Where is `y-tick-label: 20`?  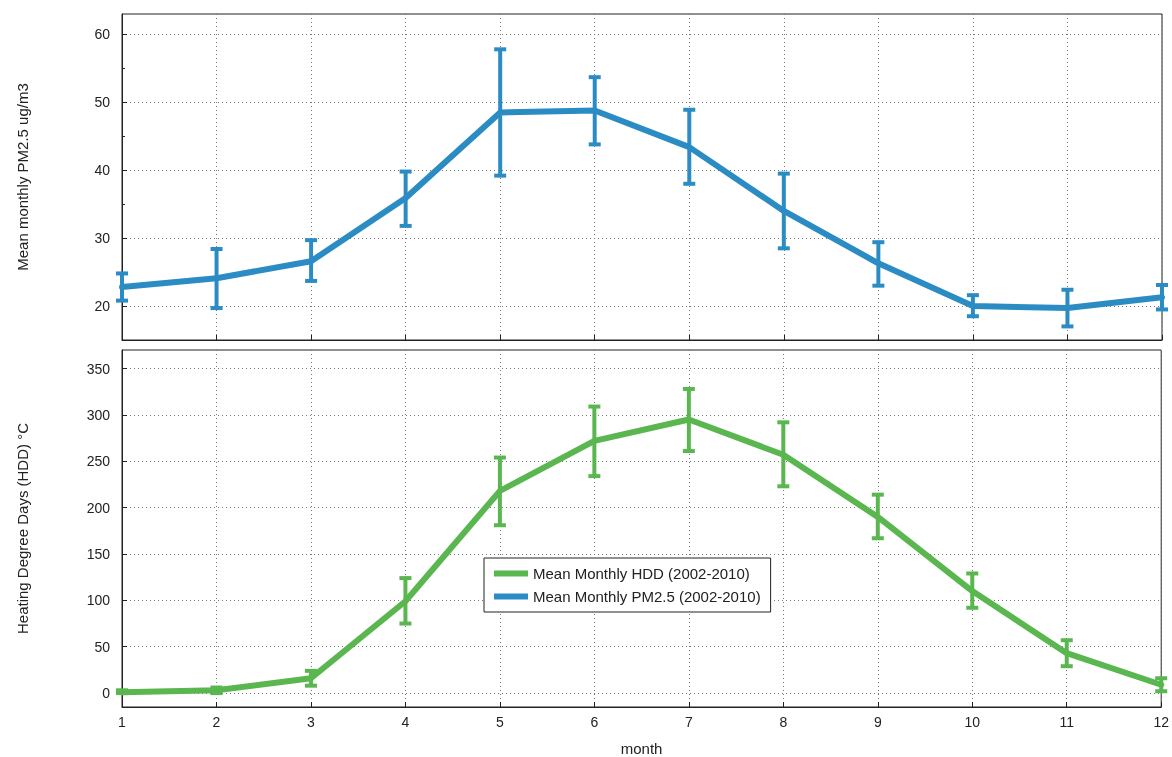 y-tick-label: 20 is located at coordinates (102, 306).